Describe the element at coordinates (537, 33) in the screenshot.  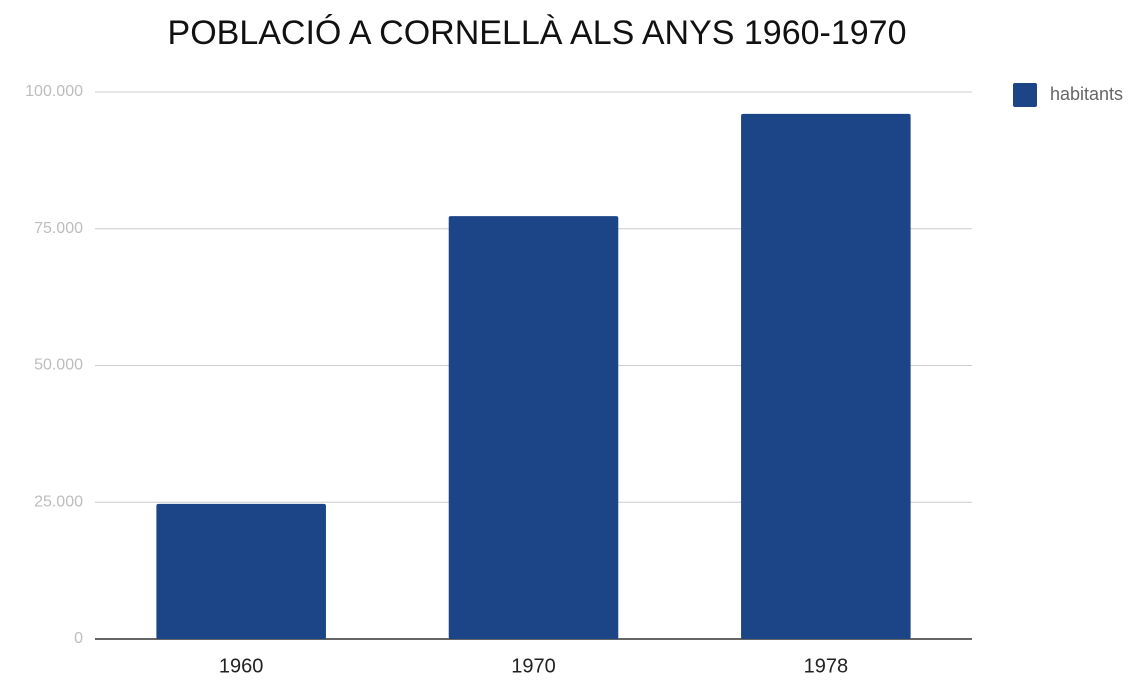
I see `chart-title: POBLACIÓ A CORNELLÀ ALS ANYS 1960-1970` at that location.